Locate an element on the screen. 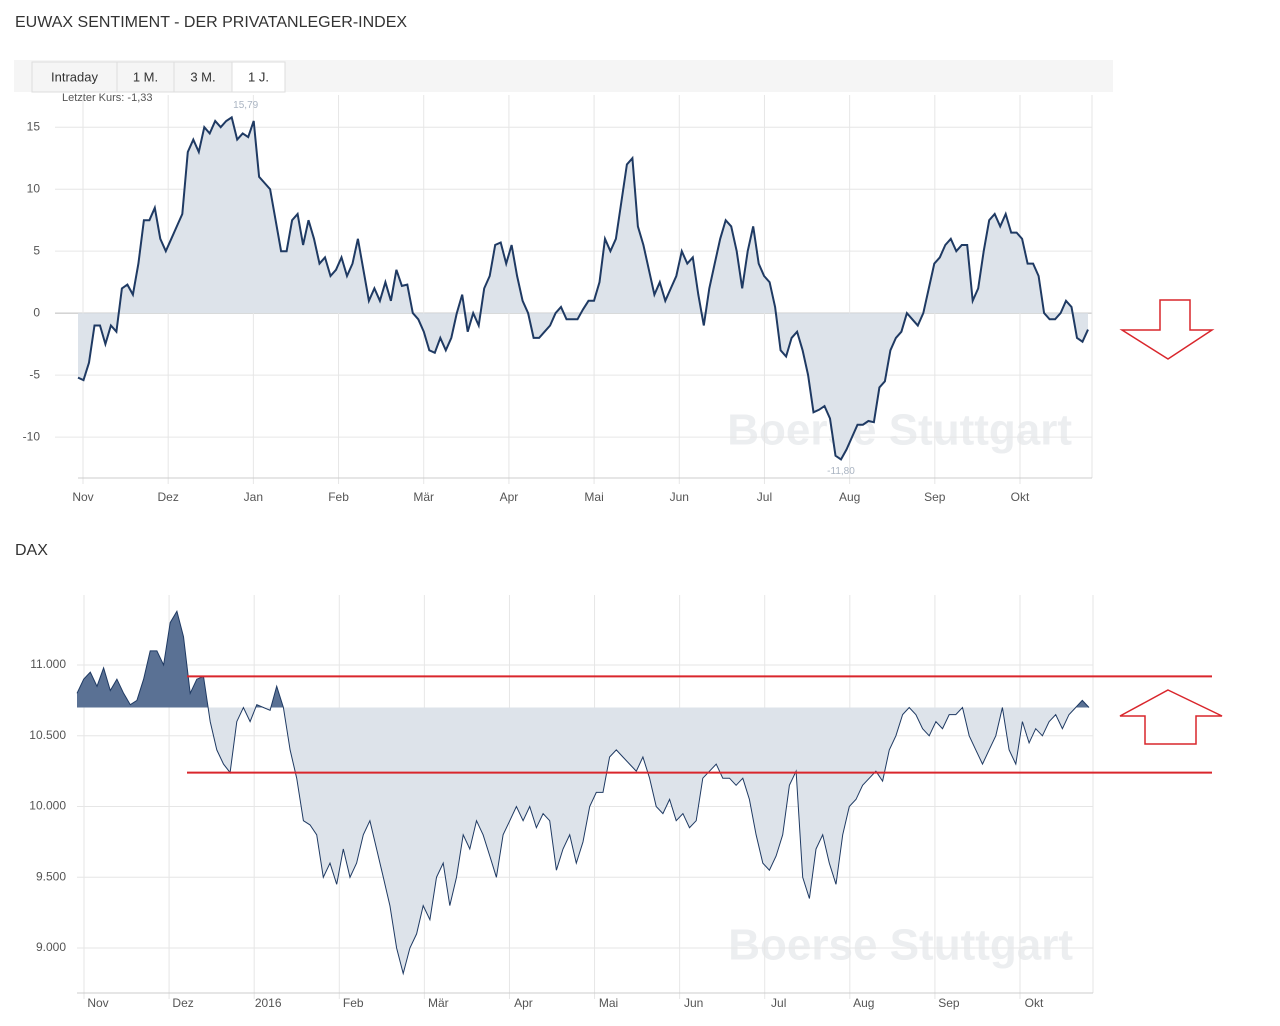 The width and height of the screenshot is (1280, 1026). tab: 1 M. is located at coordinates (145, 77).